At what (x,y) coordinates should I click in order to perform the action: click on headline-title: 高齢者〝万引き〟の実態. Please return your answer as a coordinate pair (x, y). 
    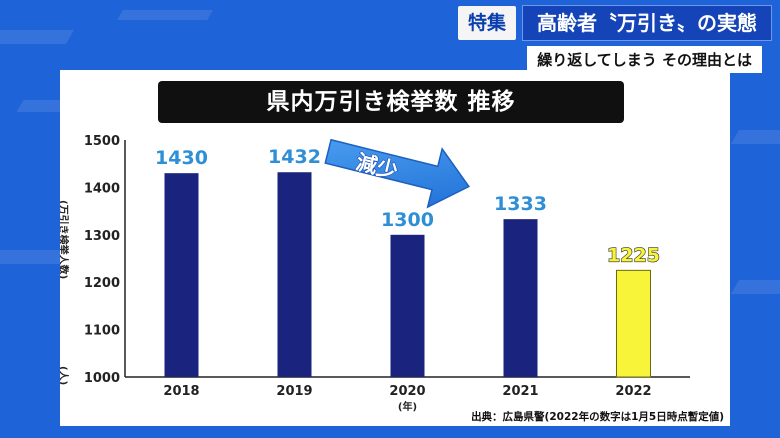
    Looking at the image, I should click on (647, 23).